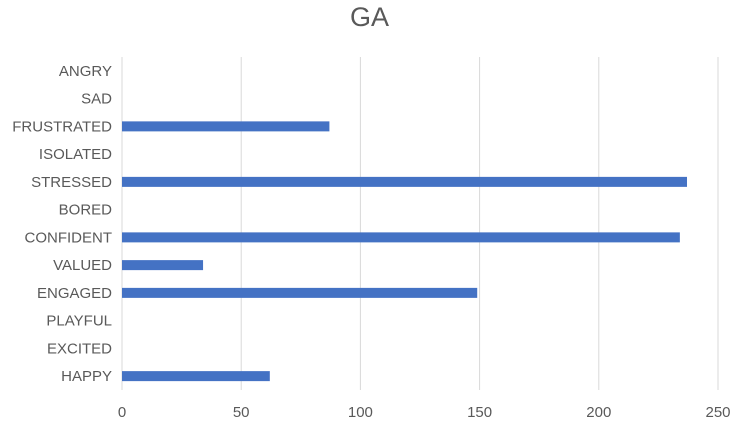  Describe the element at coordinates (196, 376) in the screenshot. I see `bar-happy` at that location.